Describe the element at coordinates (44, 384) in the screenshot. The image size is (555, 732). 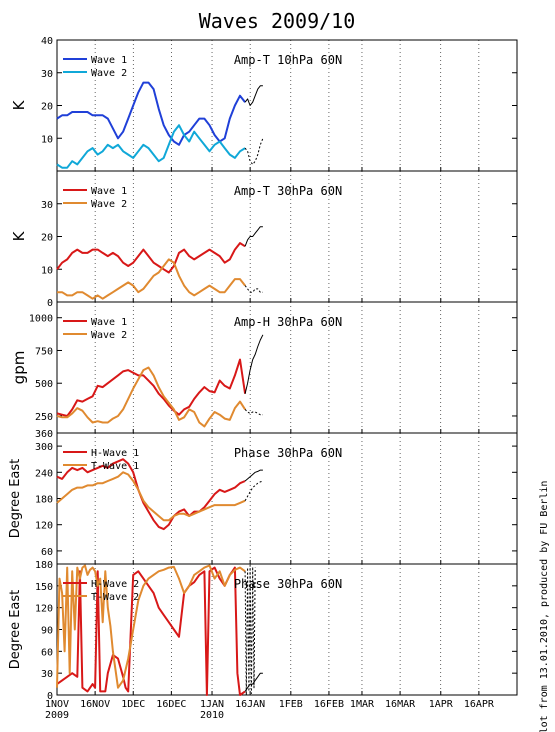
I see `y-tick-label: 500` at that location.